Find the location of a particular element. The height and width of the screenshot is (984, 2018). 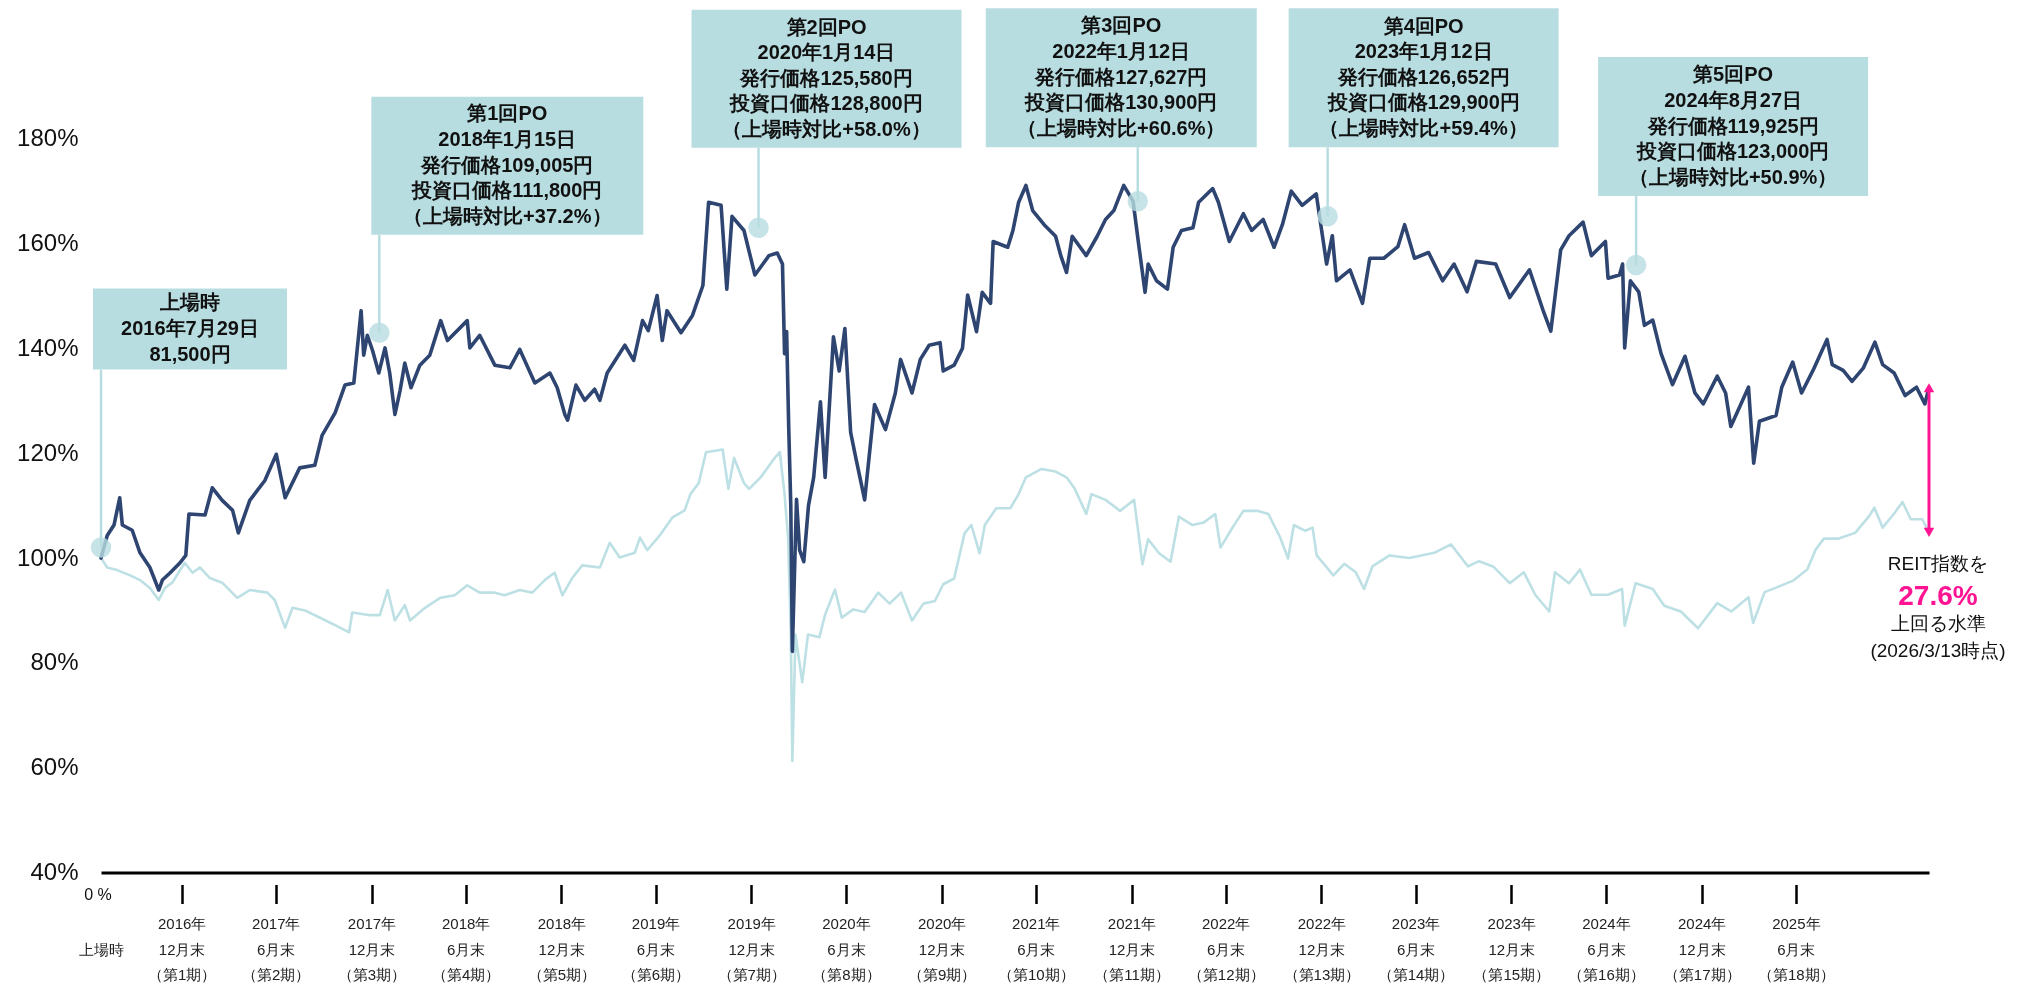

x-tick-label: 2024年6月末（第16期） is located at coordinates (1606, 949).